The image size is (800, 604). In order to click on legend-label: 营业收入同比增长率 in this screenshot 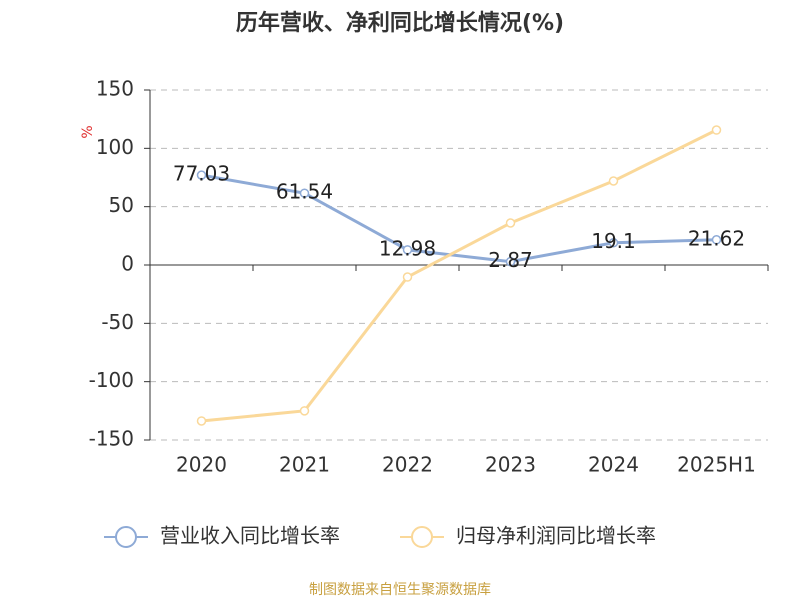, I will do `click(250, 536)`.